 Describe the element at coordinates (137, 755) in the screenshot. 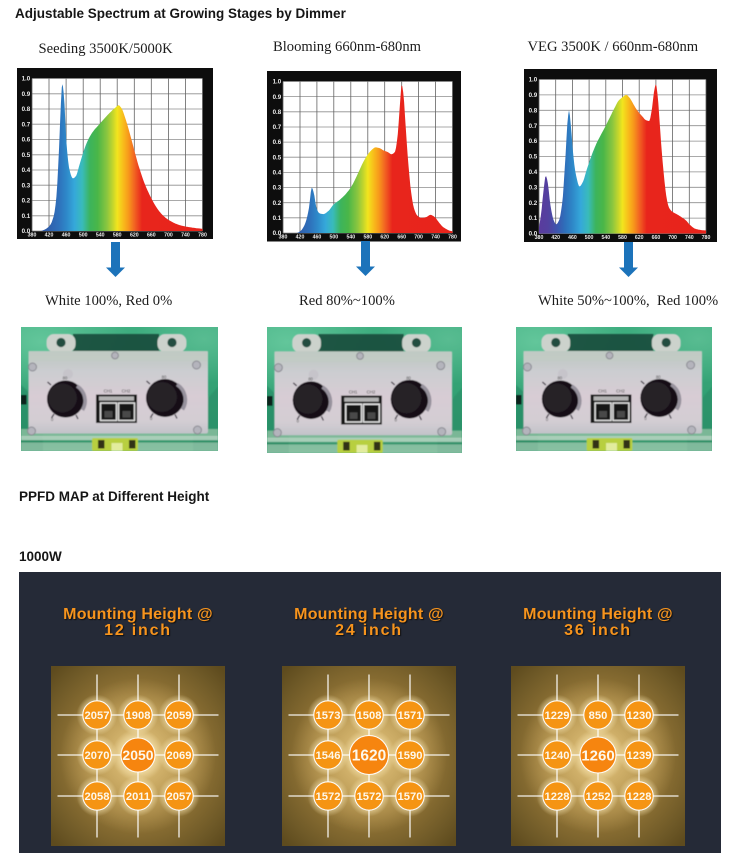

I see `svg-text: 2050` at that location.